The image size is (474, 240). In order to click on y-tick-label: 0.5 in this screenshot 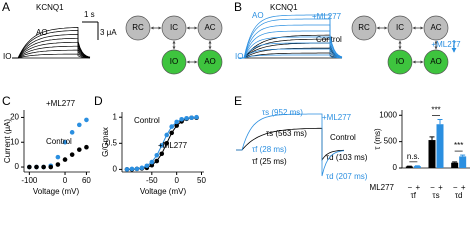, I will do `click(112, 142)`.